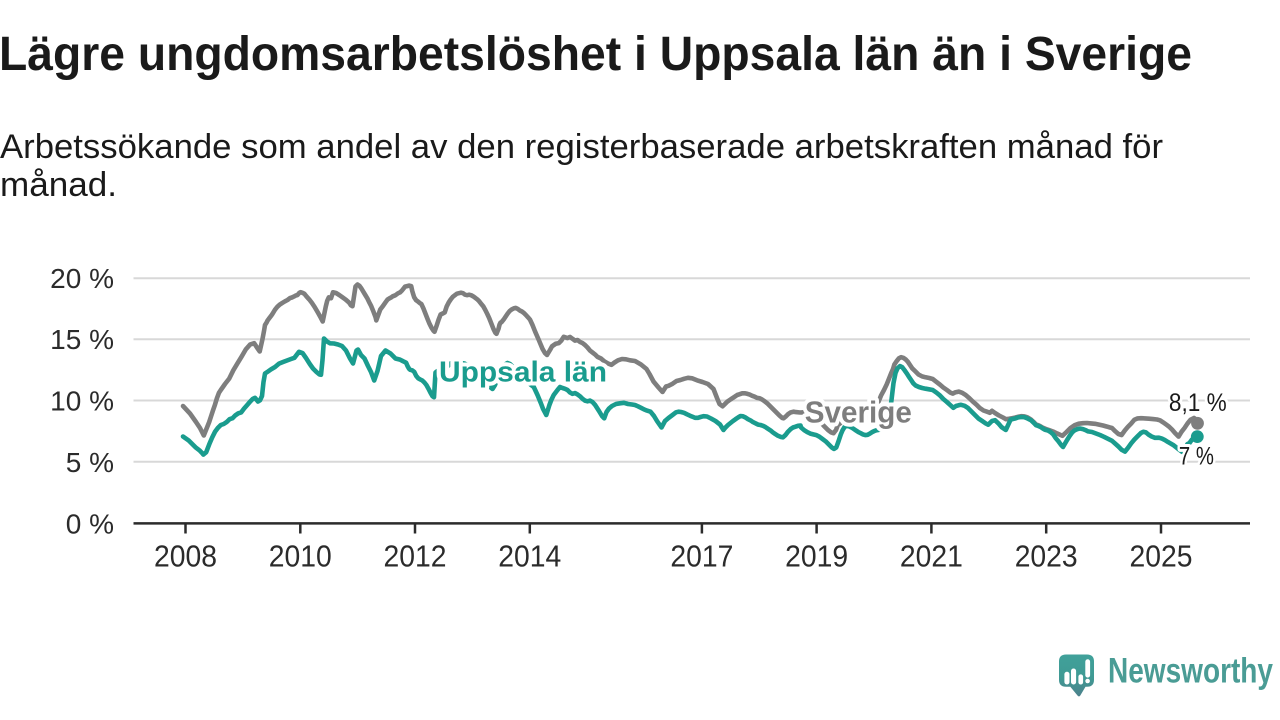 This screenshot has width=1280, height=720. Describe the element at coordinates (300, 557) in the screenshot. I see `svg-text: 2010` at that location.